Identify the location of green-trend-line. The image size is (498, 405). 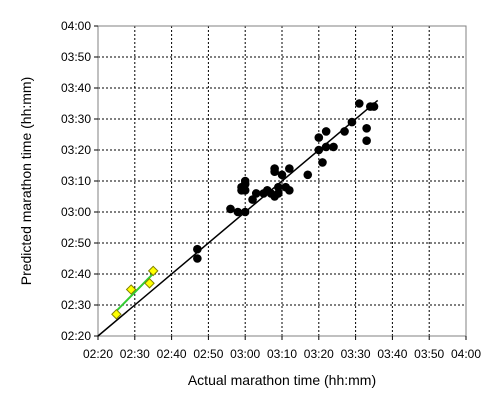
(134, 292).